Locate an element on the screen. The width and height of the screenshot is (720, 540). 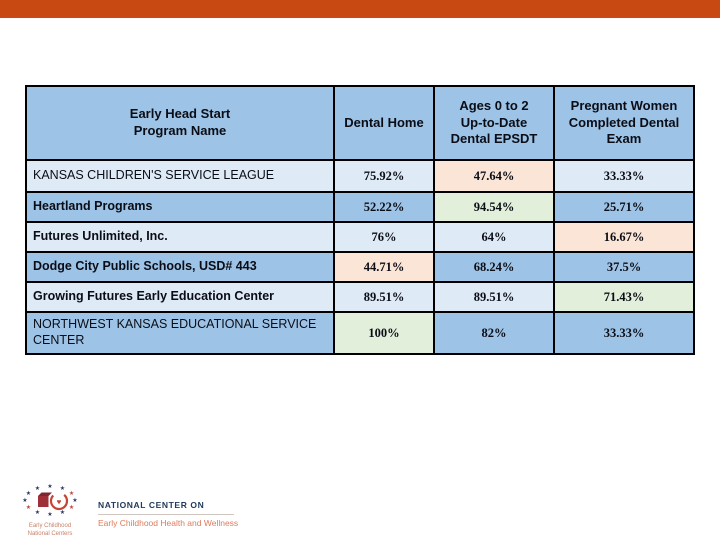
column-header-pregnant-women-exam: Pregnant Women Completed Dental Exam is located at coordinates (624, 123).